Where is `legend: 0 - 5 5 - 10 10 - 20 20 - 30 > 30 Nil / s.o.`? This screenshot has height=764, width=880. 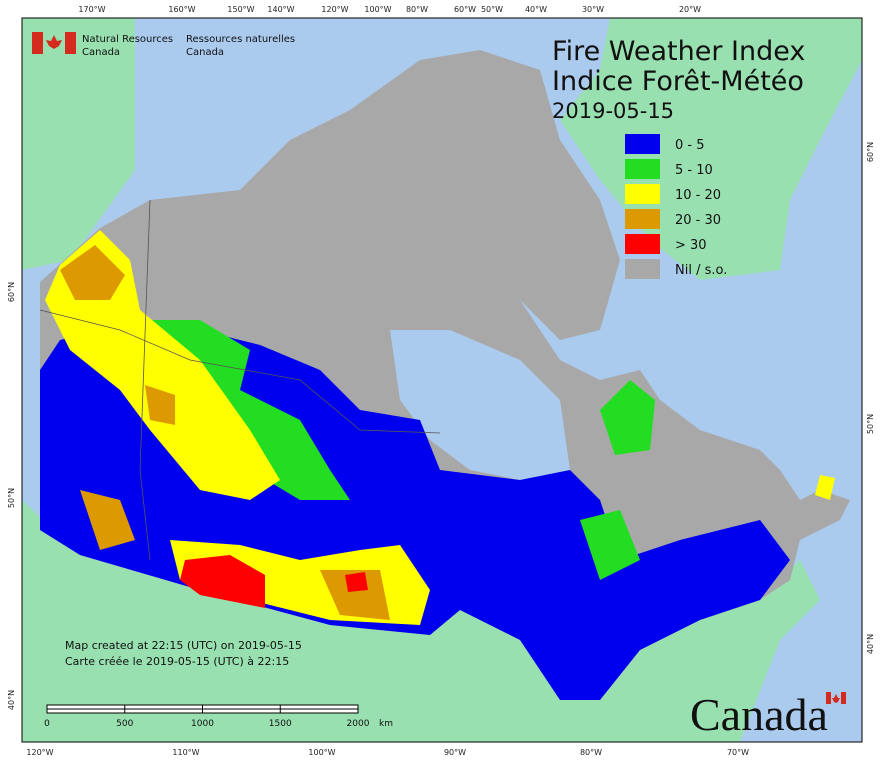
legend: 0 - 5 5 - 10 10 - 20 20 - 30 > 30 Nil / s.o. is located at coordinates (676, 206).